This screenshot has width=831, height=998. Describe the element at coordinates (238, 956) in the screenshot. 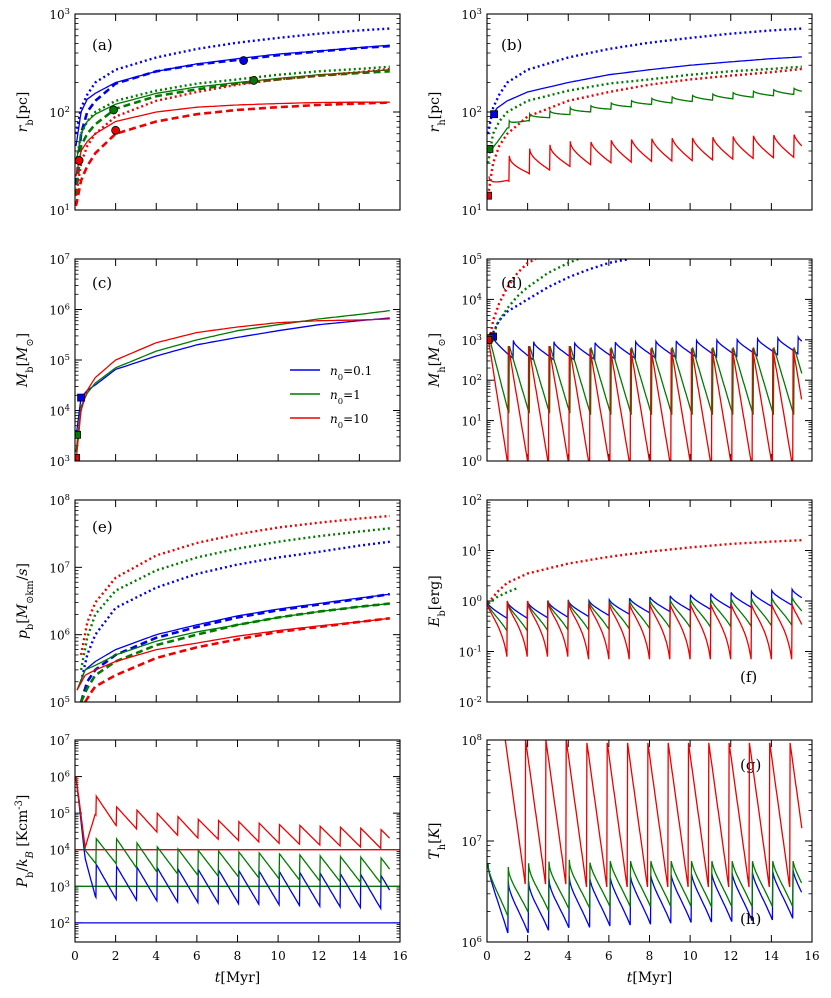

I see `x-tick-label: 8` at that location.